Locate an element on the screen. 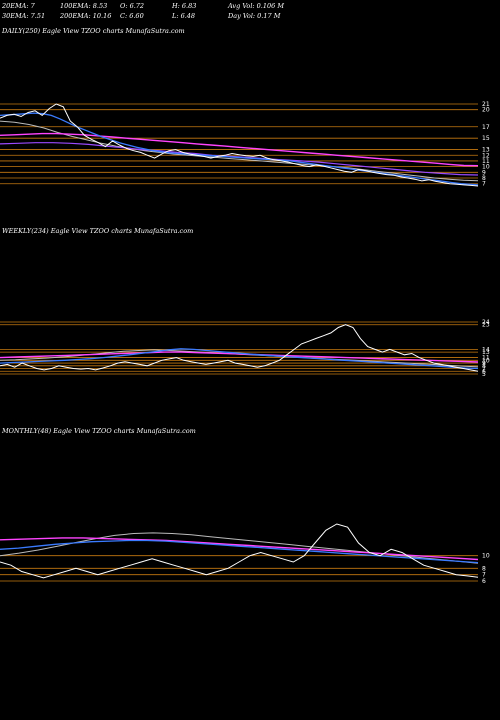  tick-label-8: 9 is located at coordinates (484, 172).